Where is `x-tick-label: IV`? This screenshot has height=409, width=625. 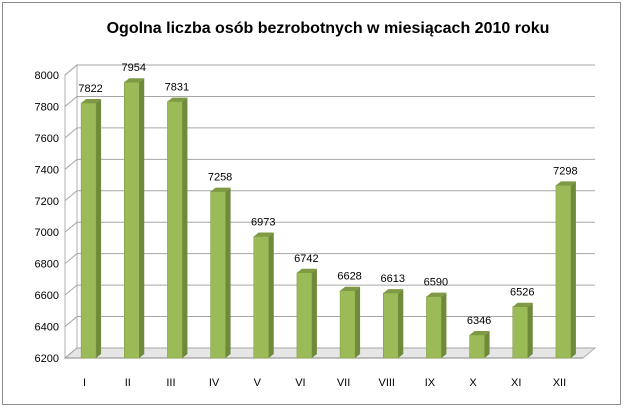 x-tick-label: IV is located at coordinates (214, 383).